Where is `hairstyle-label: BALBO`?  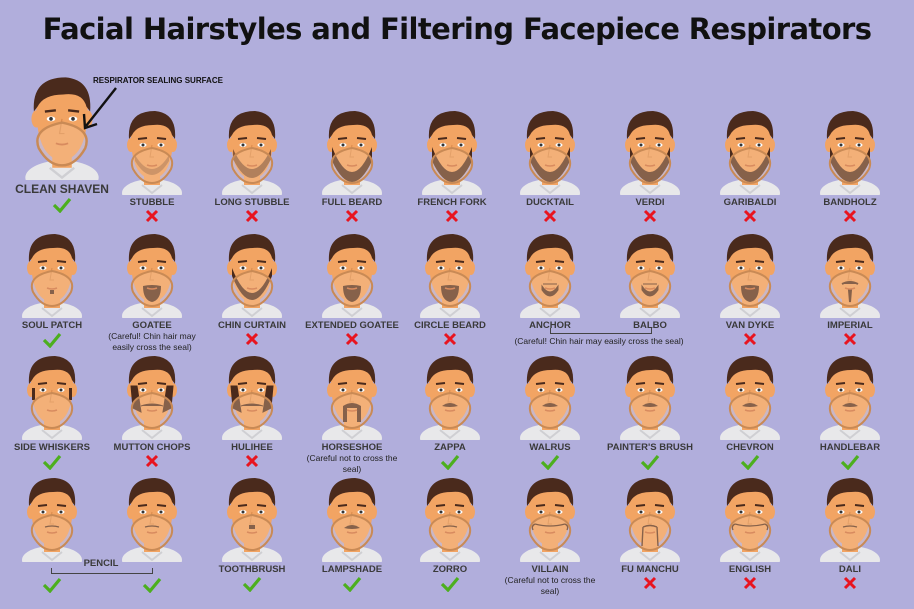
hairstyle-label: BALBO is located at coordinates (650, 325).